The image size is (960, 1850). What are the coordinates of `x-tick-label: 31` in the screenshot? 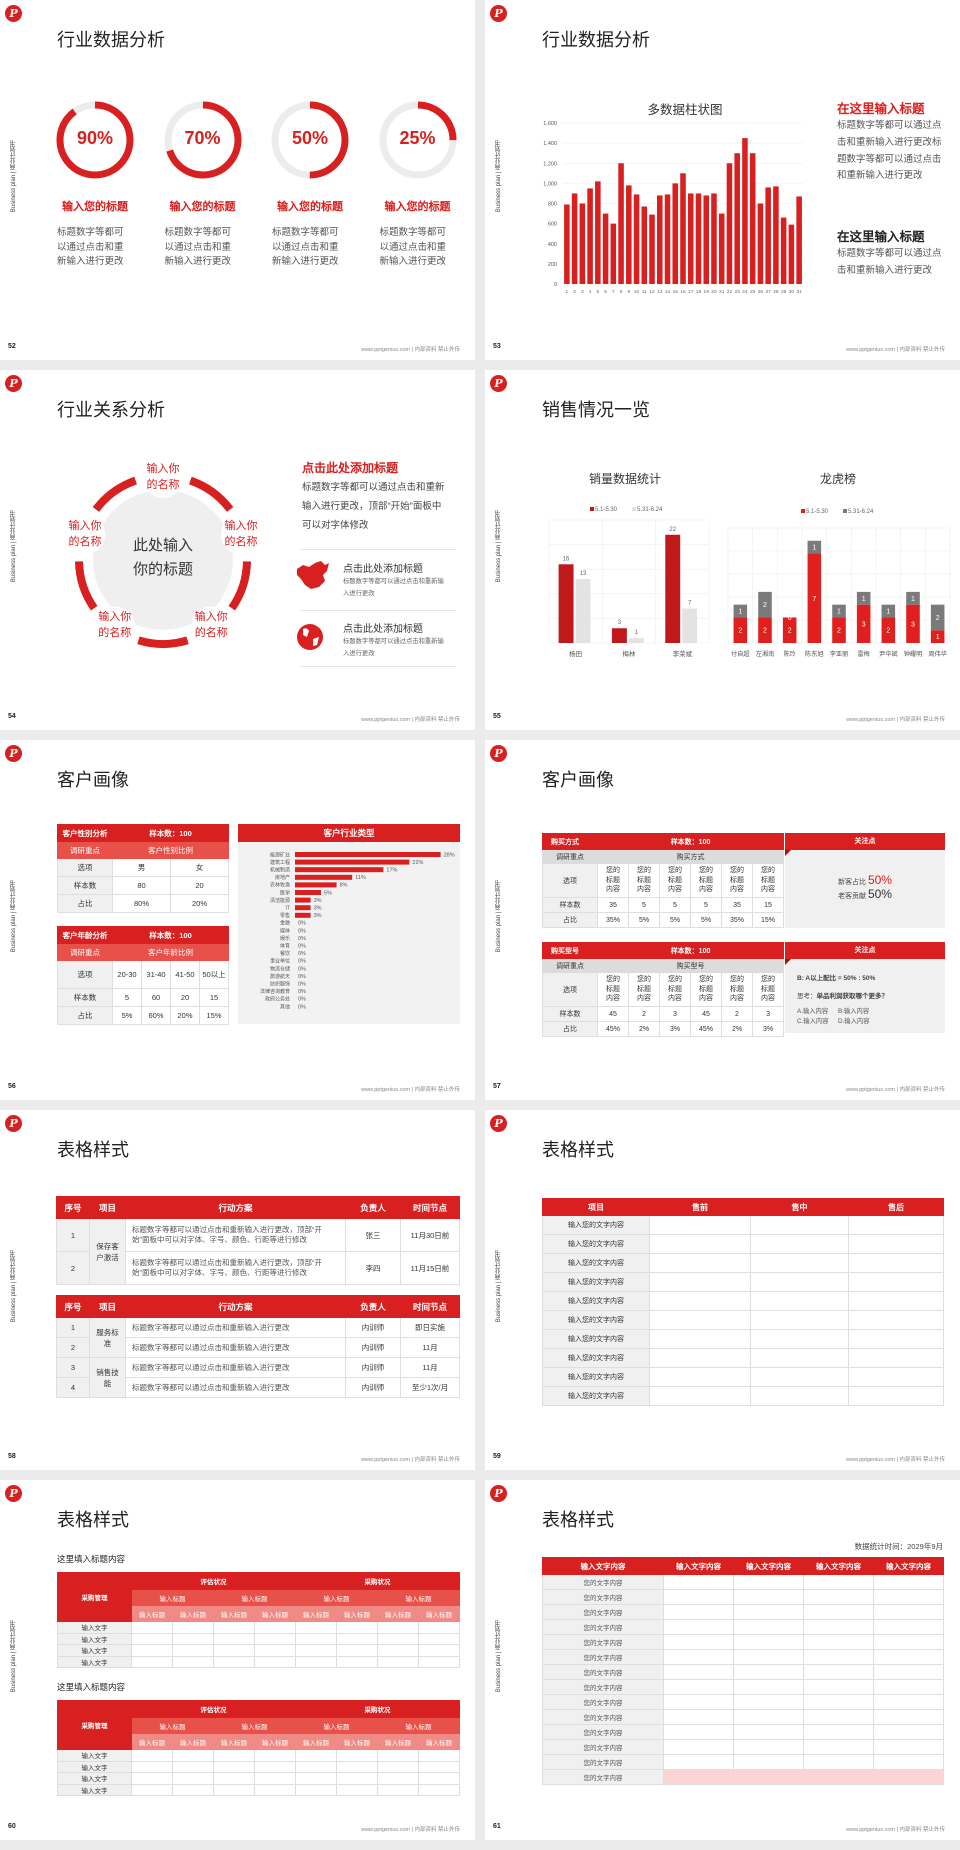 It's located at (799, 292).